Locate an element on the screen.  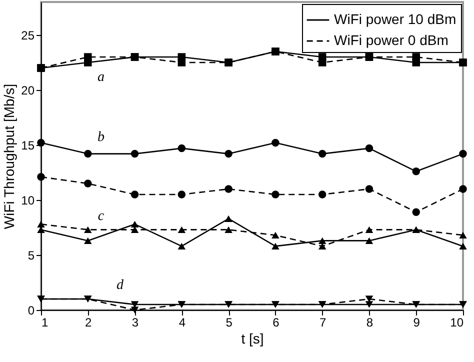
annotation: b is located at coordinates (101, 137).